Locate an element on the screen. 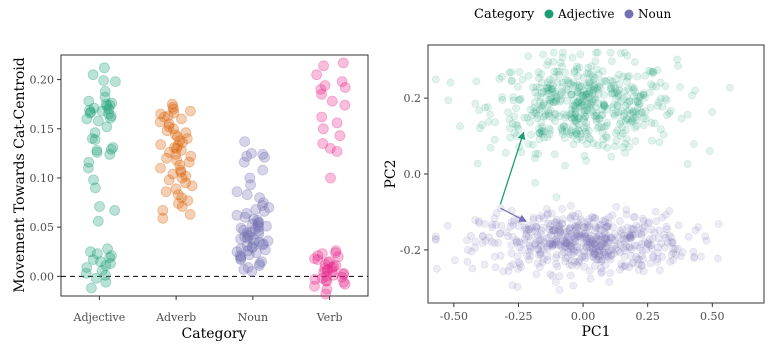 This screenshot has width=769, height=345. x-tick-label: 0.50 is located at coordinates (712, 316).